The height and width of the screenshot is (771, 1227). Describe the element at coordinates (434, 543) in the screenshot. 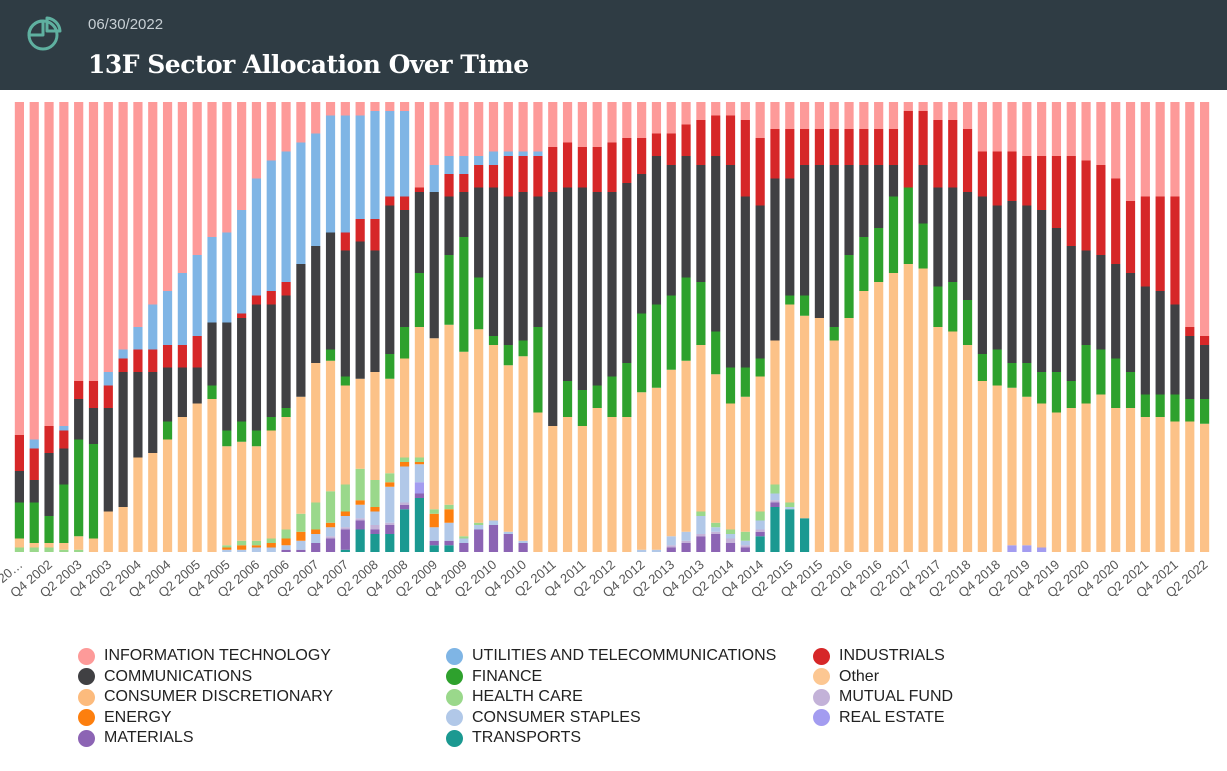

I see `bar-segment-materials` at that location.